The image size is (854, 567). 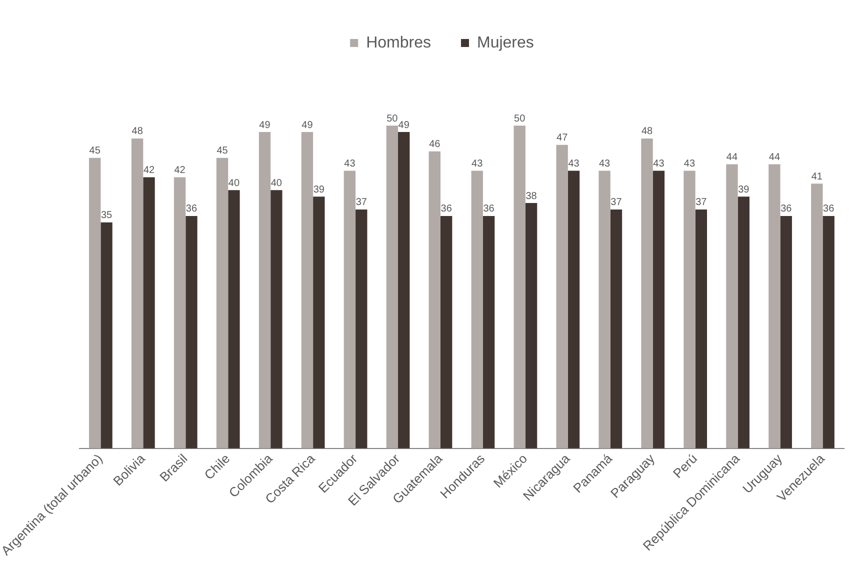 What do you see at coordinates (532, 196) in the screenshot?
I see `data-label: 38` at bounding box center [532, 196].